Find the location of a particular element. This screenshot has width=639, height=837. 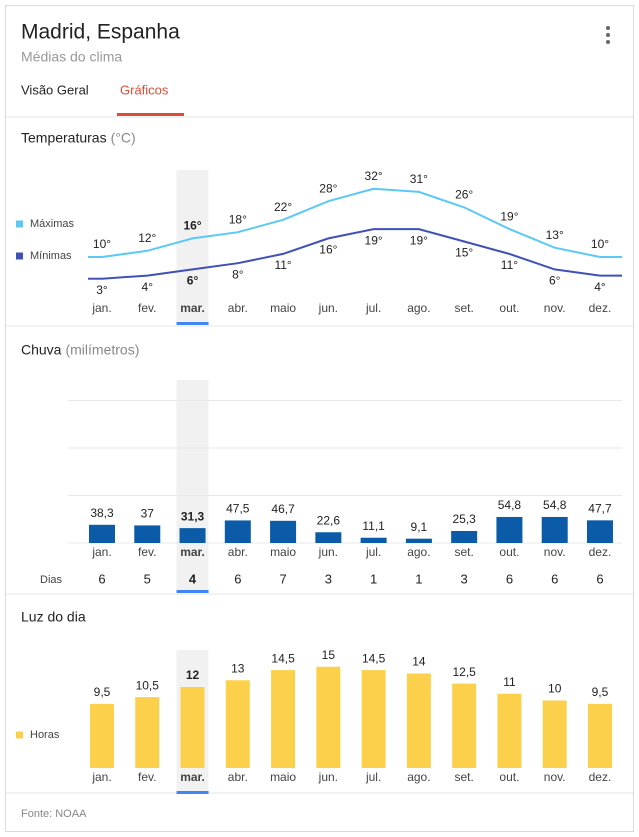

value-label: 18° is located at coordinates (238, 219).